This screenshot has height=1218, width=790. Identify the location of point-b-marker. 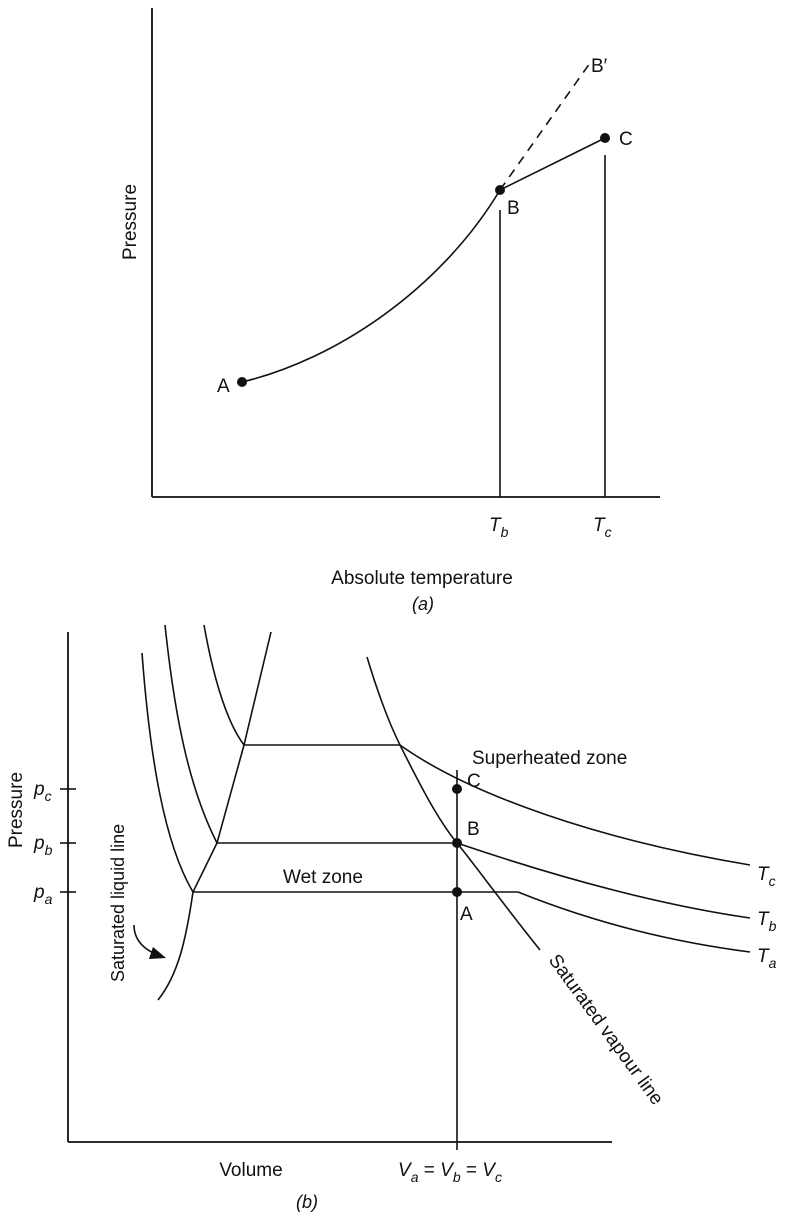
(500, 190).